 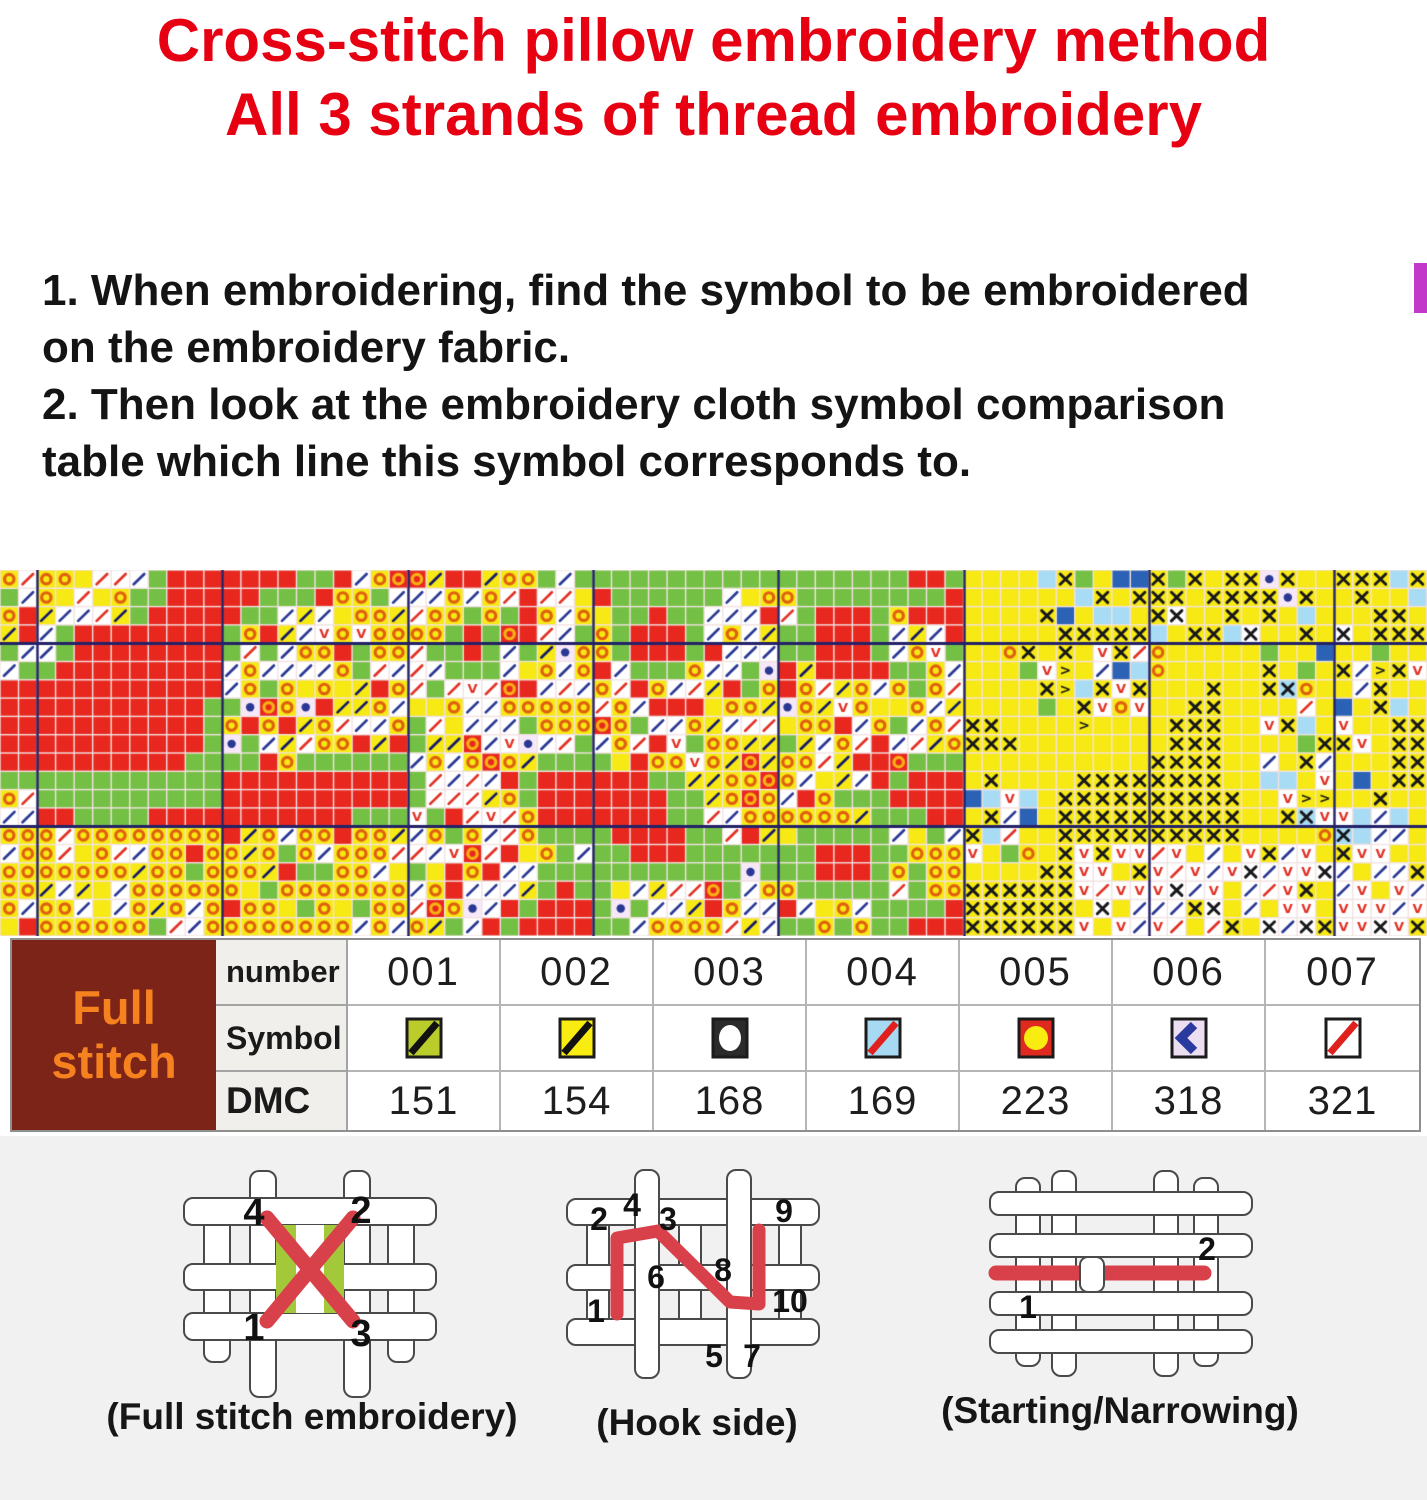 I want to click on page-title-line-1: Cross-stitch pillow embroidery method, so click(x=713, y=40).